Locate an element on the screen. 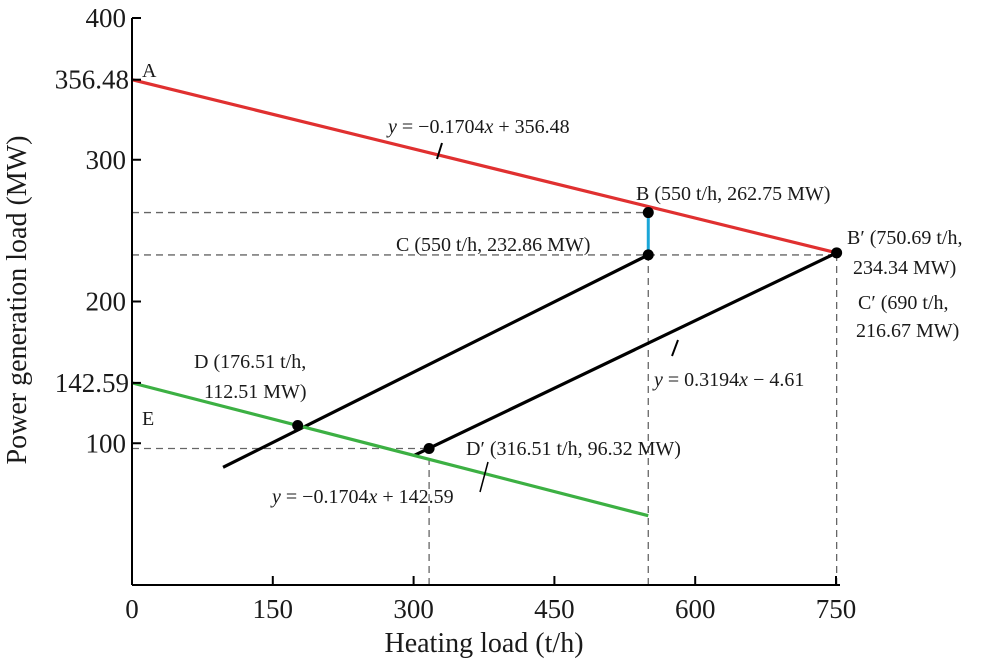 The image size is (990, 665). equation-top: y = −0.1704x + 356.48 is located at coordinates (478, 127).